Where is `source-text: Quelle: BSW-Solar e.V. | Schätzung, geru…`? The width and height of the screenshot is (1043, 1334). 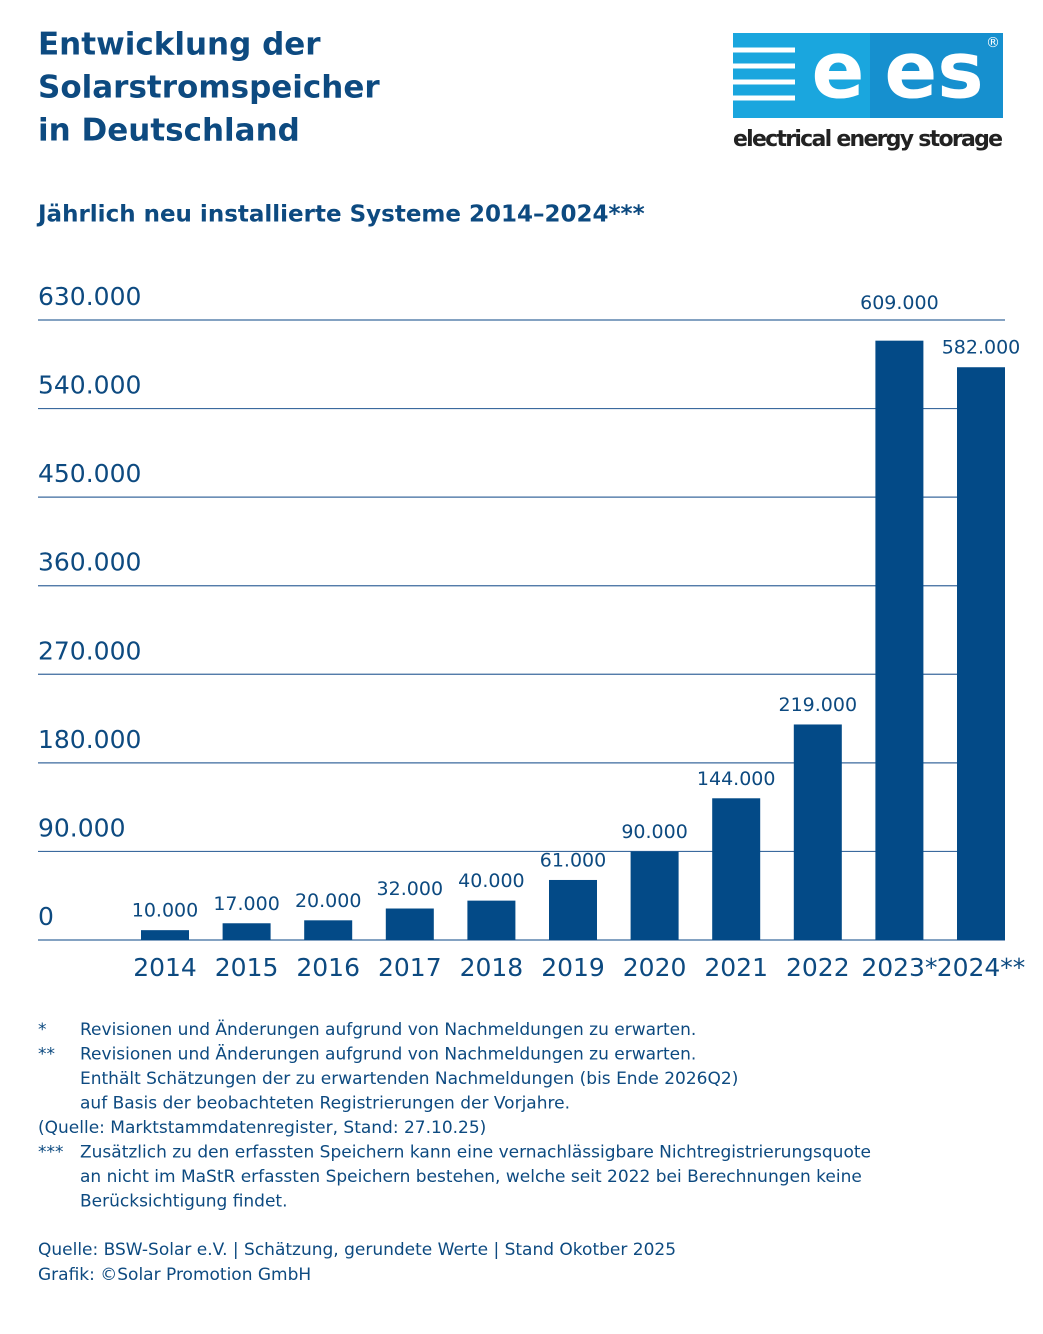 source-text: Quelle: BSW-Solar e.V. | Schätzung, geru… is located at coordinates (357, 1250).